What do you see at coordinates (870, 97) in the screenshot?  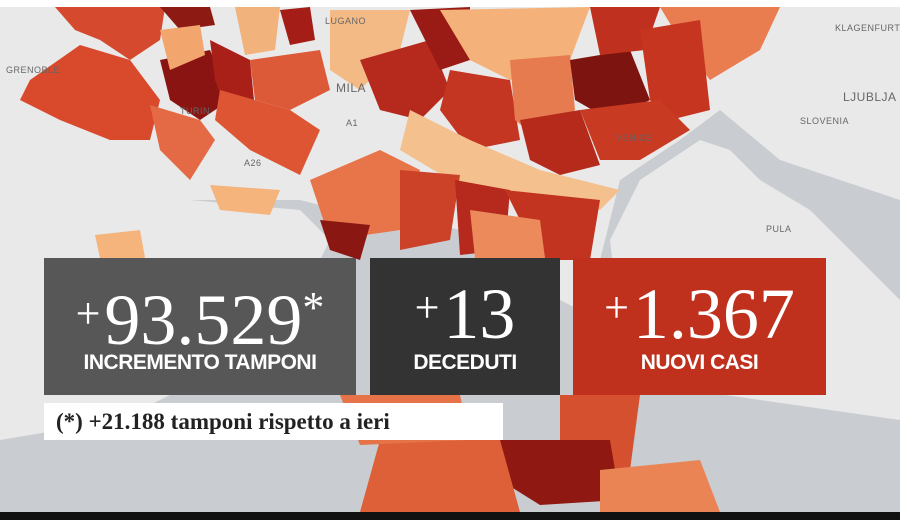 I see `map-label: LJUBLJA` at bounding box center [870, 97].